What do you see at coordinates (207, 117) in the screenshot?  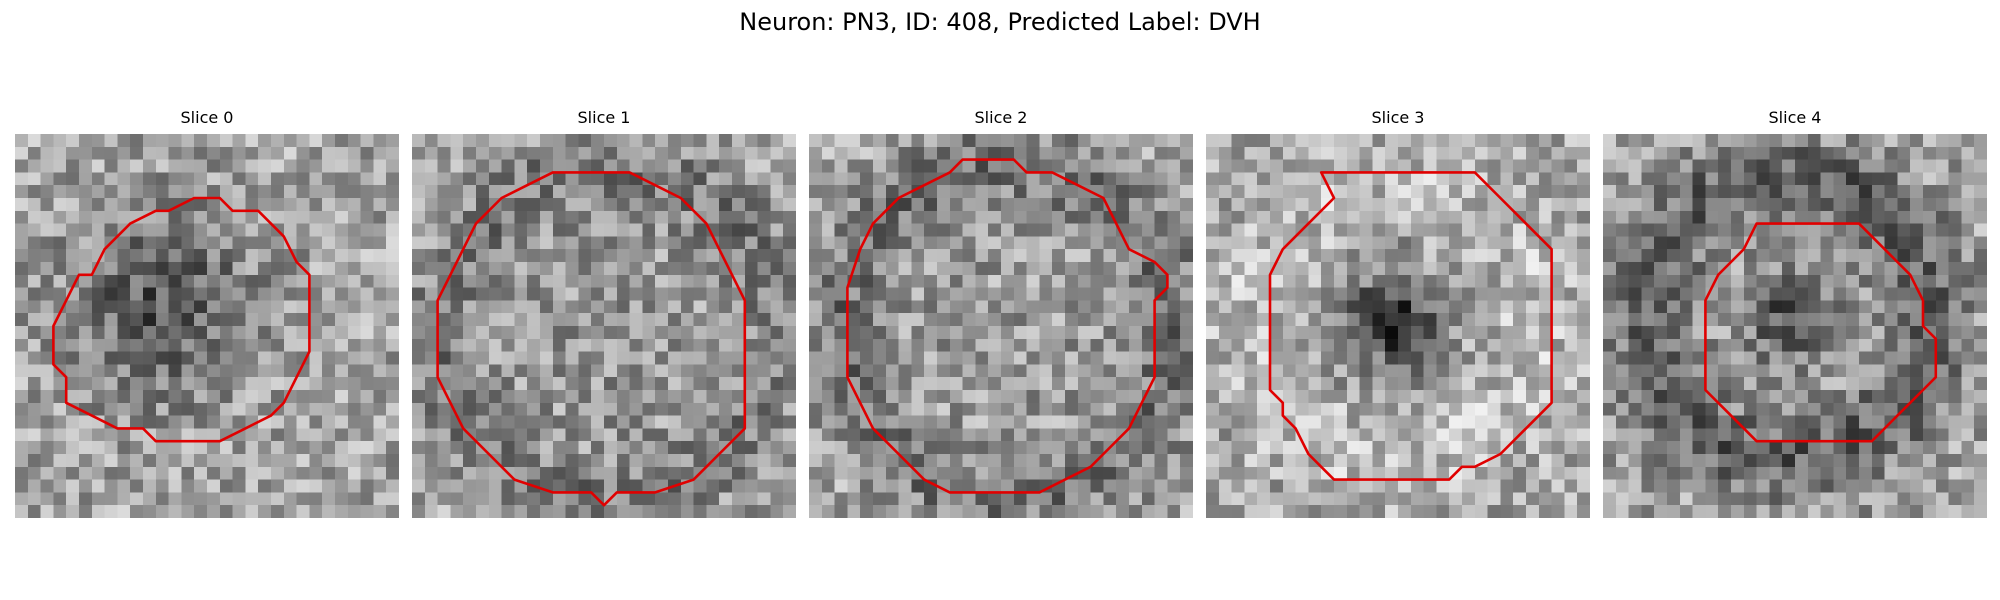 I see `slice-title: Slice 0` at bounding box center [207, 117].